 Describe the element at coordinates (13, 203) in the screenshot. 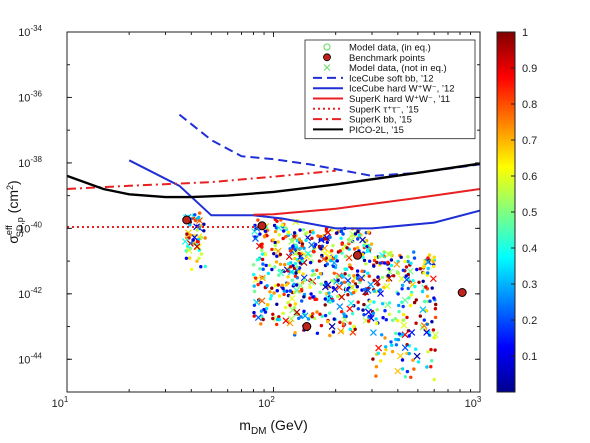

I see `y-axis-label-rest: (cm` at that location.